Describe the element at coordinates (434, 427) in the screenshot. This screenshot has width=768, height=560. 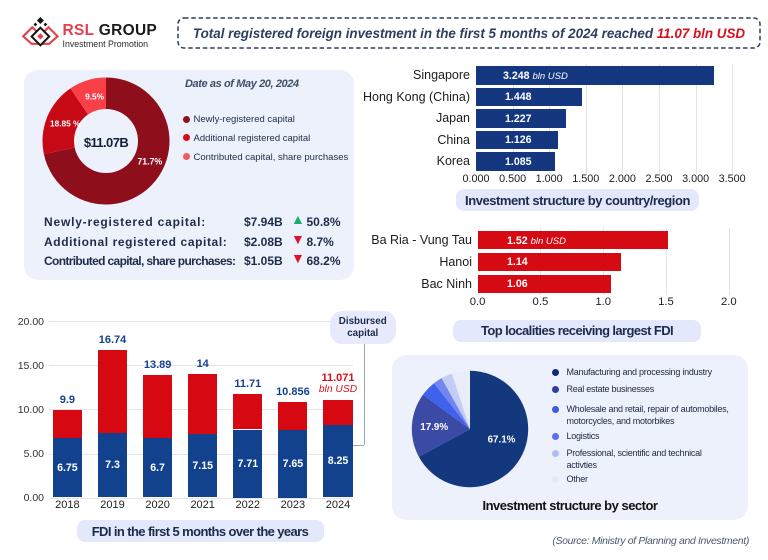
I see `svg-text: 17.9%` at that location.